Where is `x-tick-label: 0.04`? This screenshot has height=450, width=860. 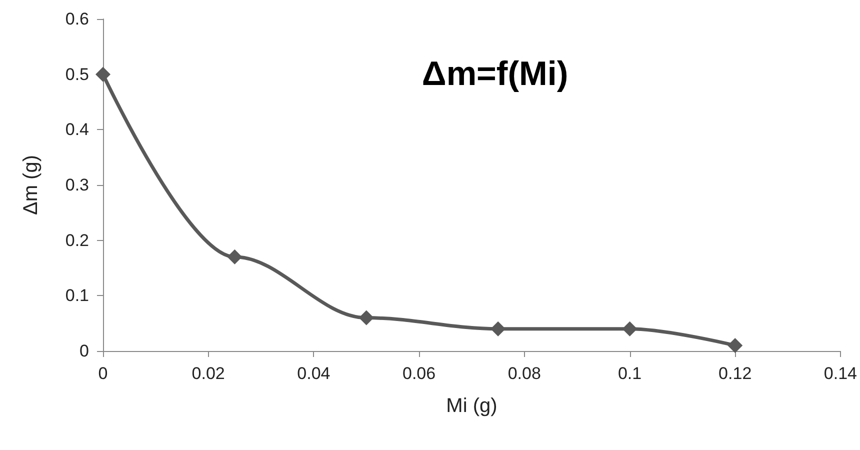
x-tick-label: 0.04 is located at coordinates (313, 373).